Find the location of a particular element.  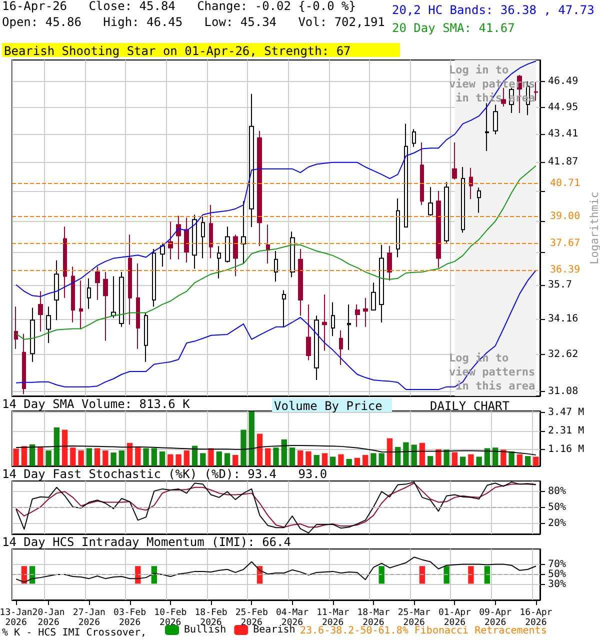

y-tick-label: 43.41 is located at coordinates (563, 134).